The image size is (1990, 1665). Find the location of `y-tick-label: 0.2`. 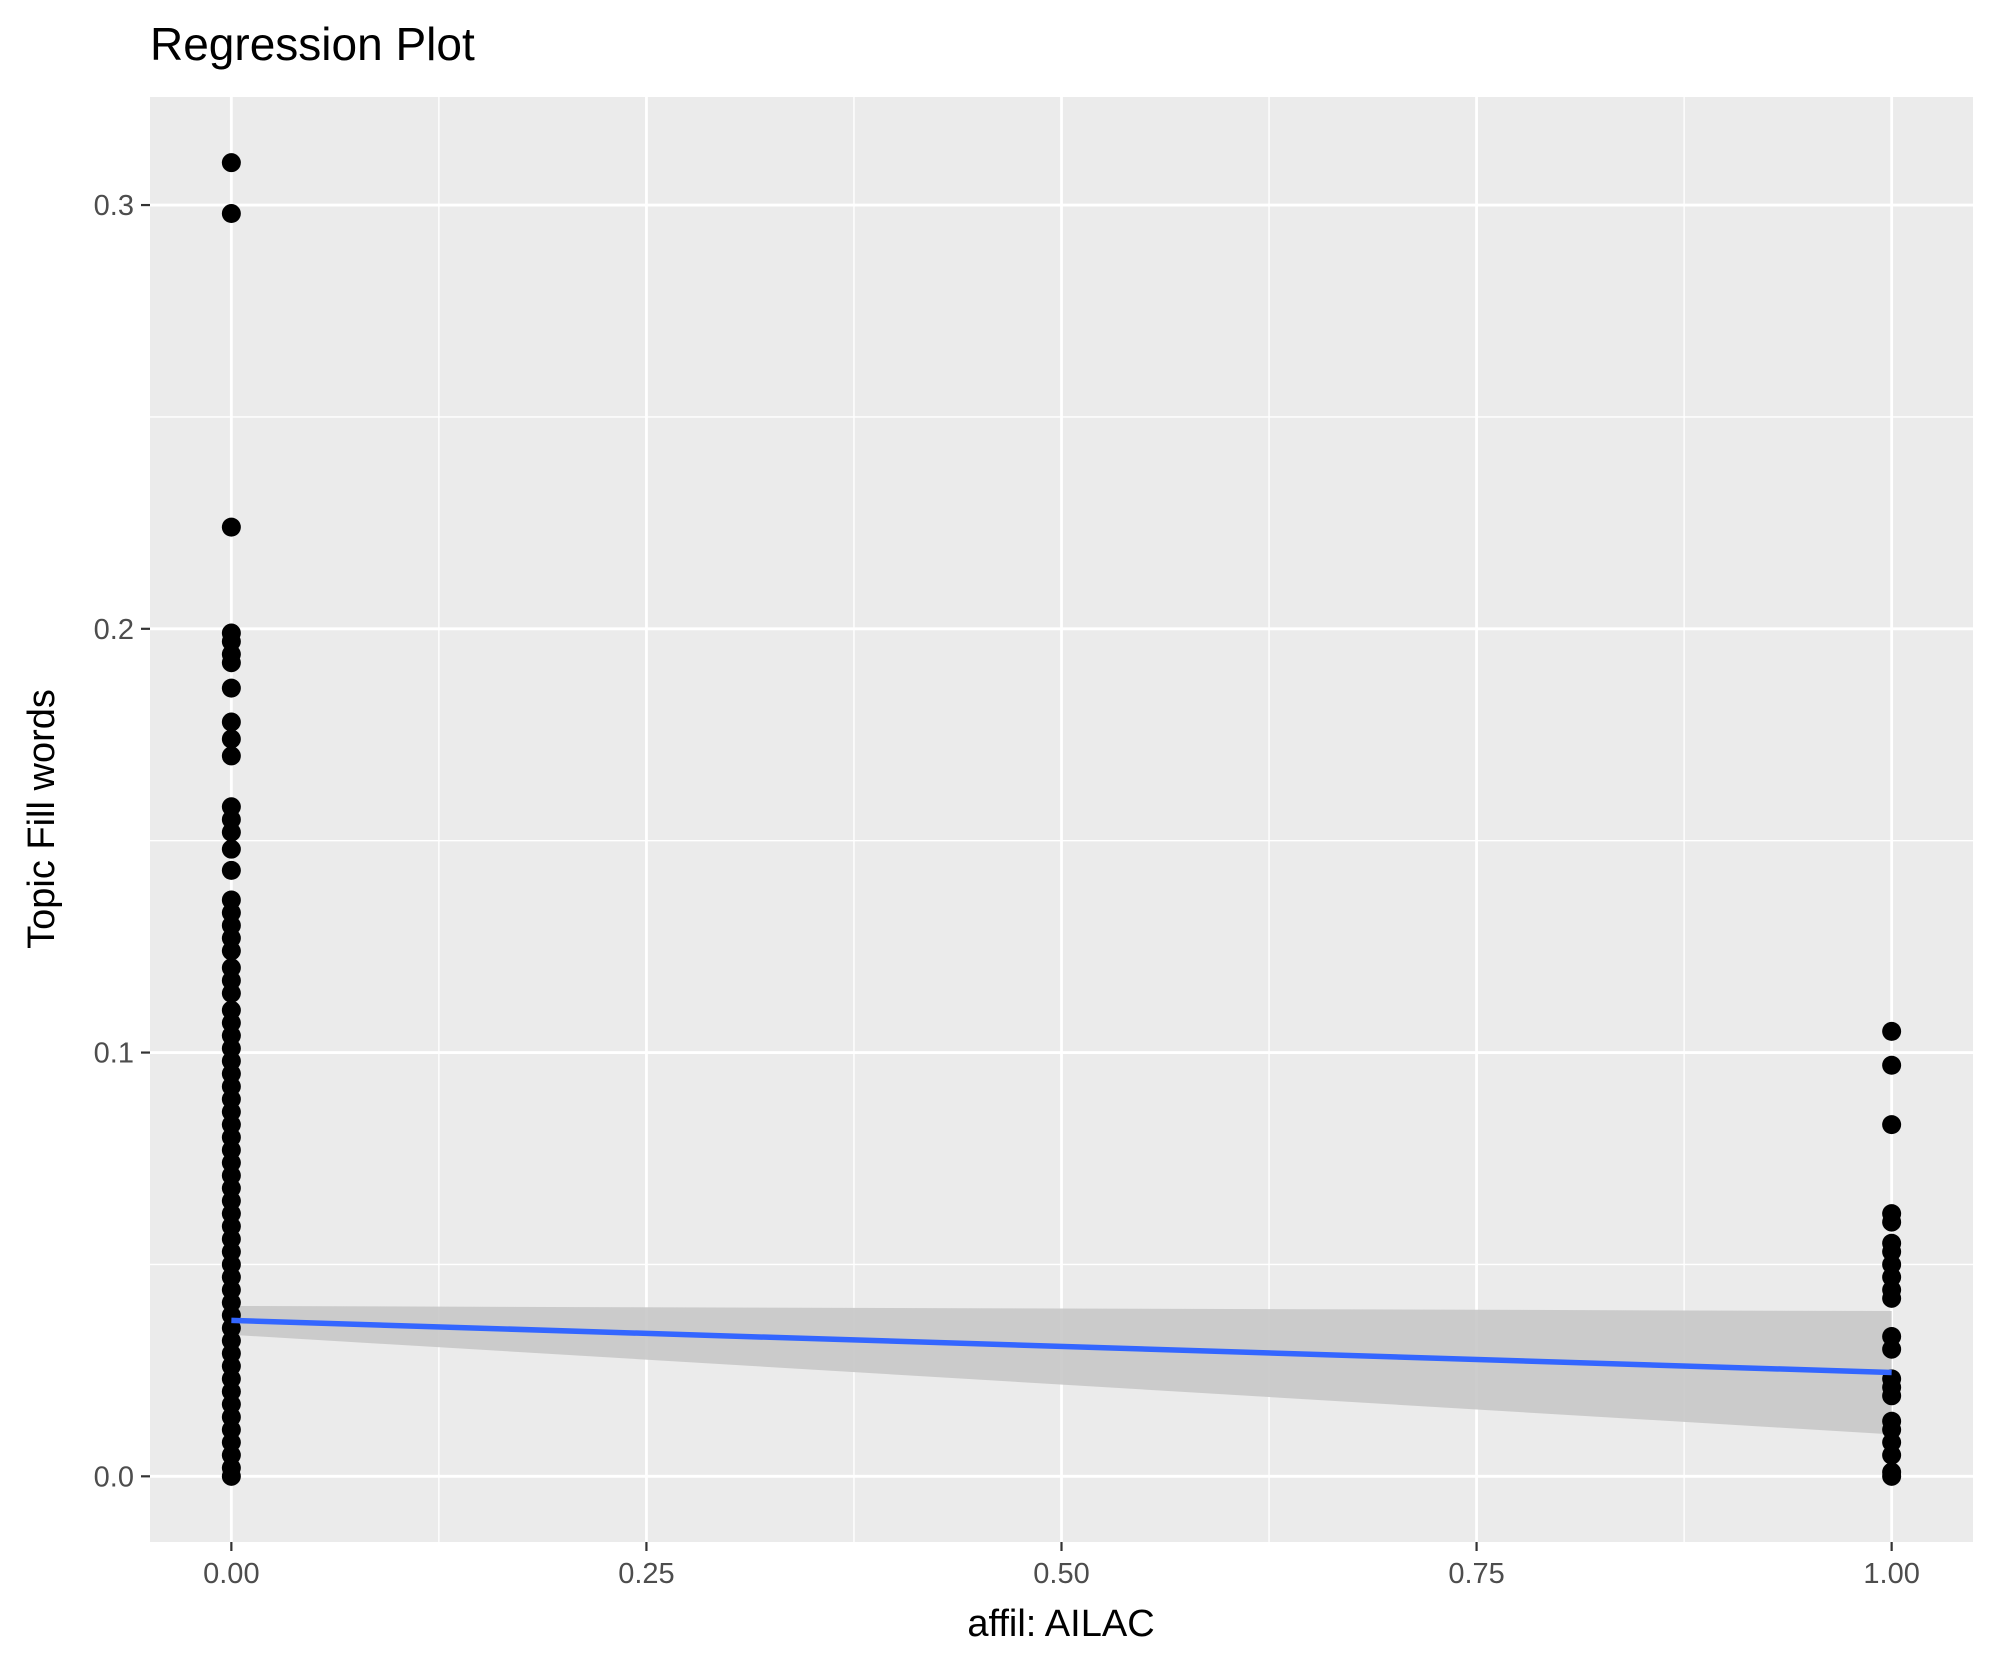

y-tick-label: 0.2 is located at coordinates (114, 630).